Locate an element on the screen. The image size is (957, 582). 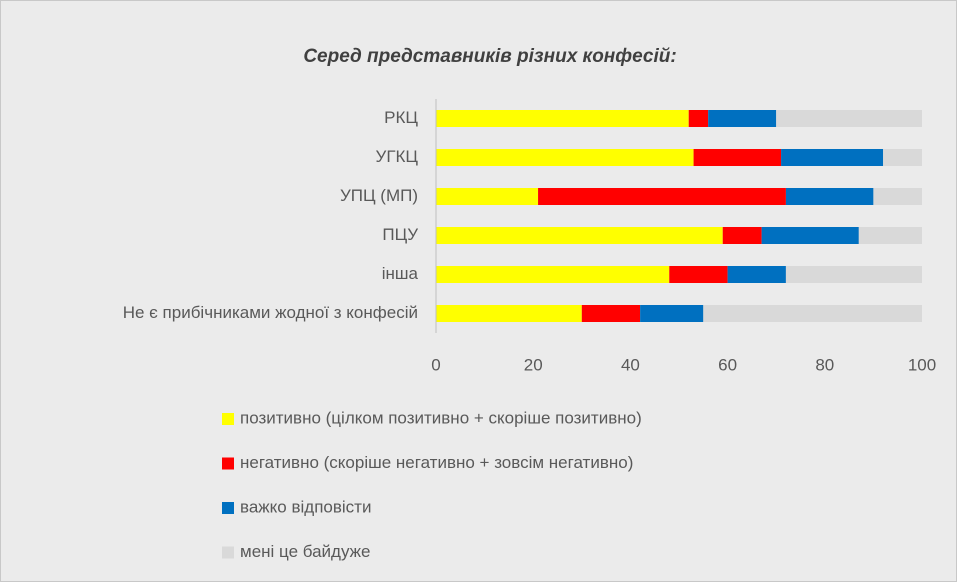
x-tick-label: 80 is located at coordinates (824, 364).